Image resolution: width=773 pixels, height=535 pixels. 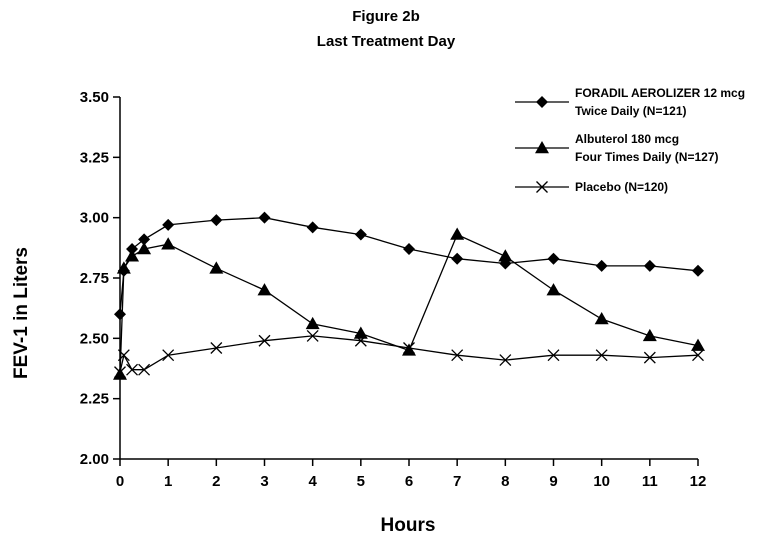 What do you see at coordinates (21, 313) in the screenshot?
I see `y-axis-title: FEV-1 in Liters` at bounding box center [21, 313].